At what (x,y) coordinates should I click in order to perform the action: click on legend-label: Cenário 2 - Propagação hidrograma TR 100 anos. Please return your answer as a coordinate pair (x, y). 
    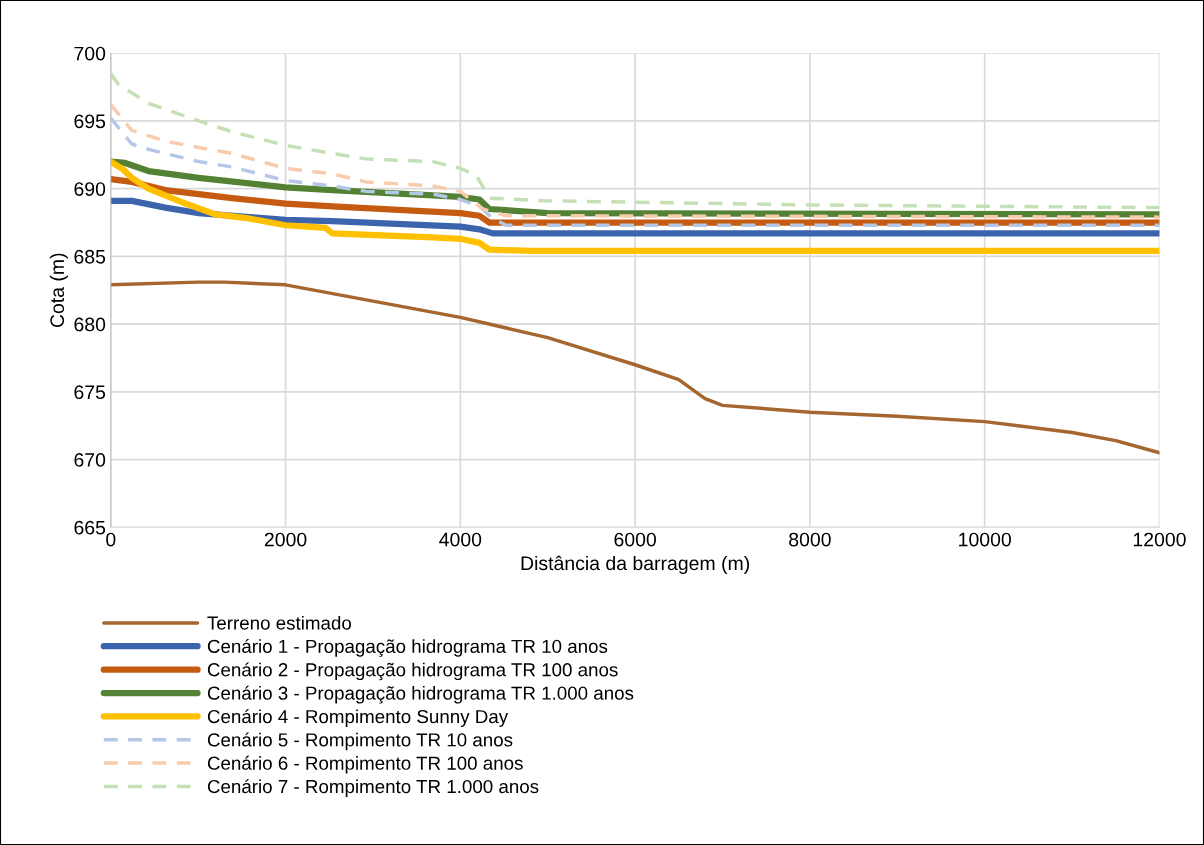
    Looking at the image, I should click on (412, 671).